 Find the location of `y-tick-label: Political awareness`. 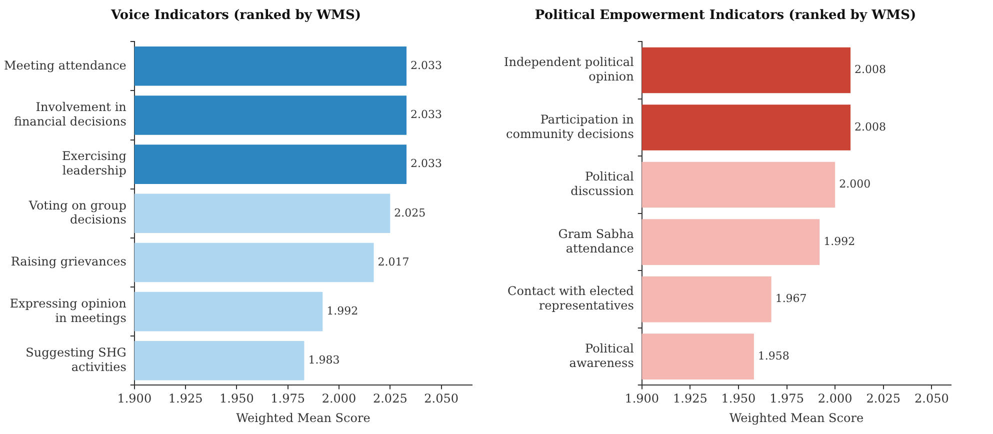

y-tick-label: Political awareness is located at coordinates (601, 355).